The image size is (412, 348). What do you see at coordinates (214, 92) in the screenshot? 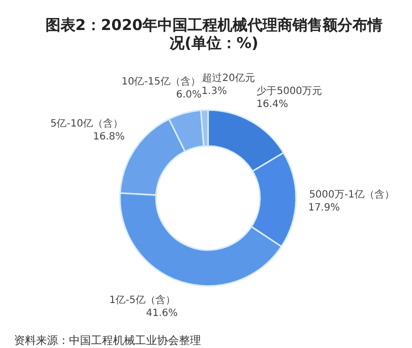
I see `data-label: 1.3%` at bounding box center [214, 92].